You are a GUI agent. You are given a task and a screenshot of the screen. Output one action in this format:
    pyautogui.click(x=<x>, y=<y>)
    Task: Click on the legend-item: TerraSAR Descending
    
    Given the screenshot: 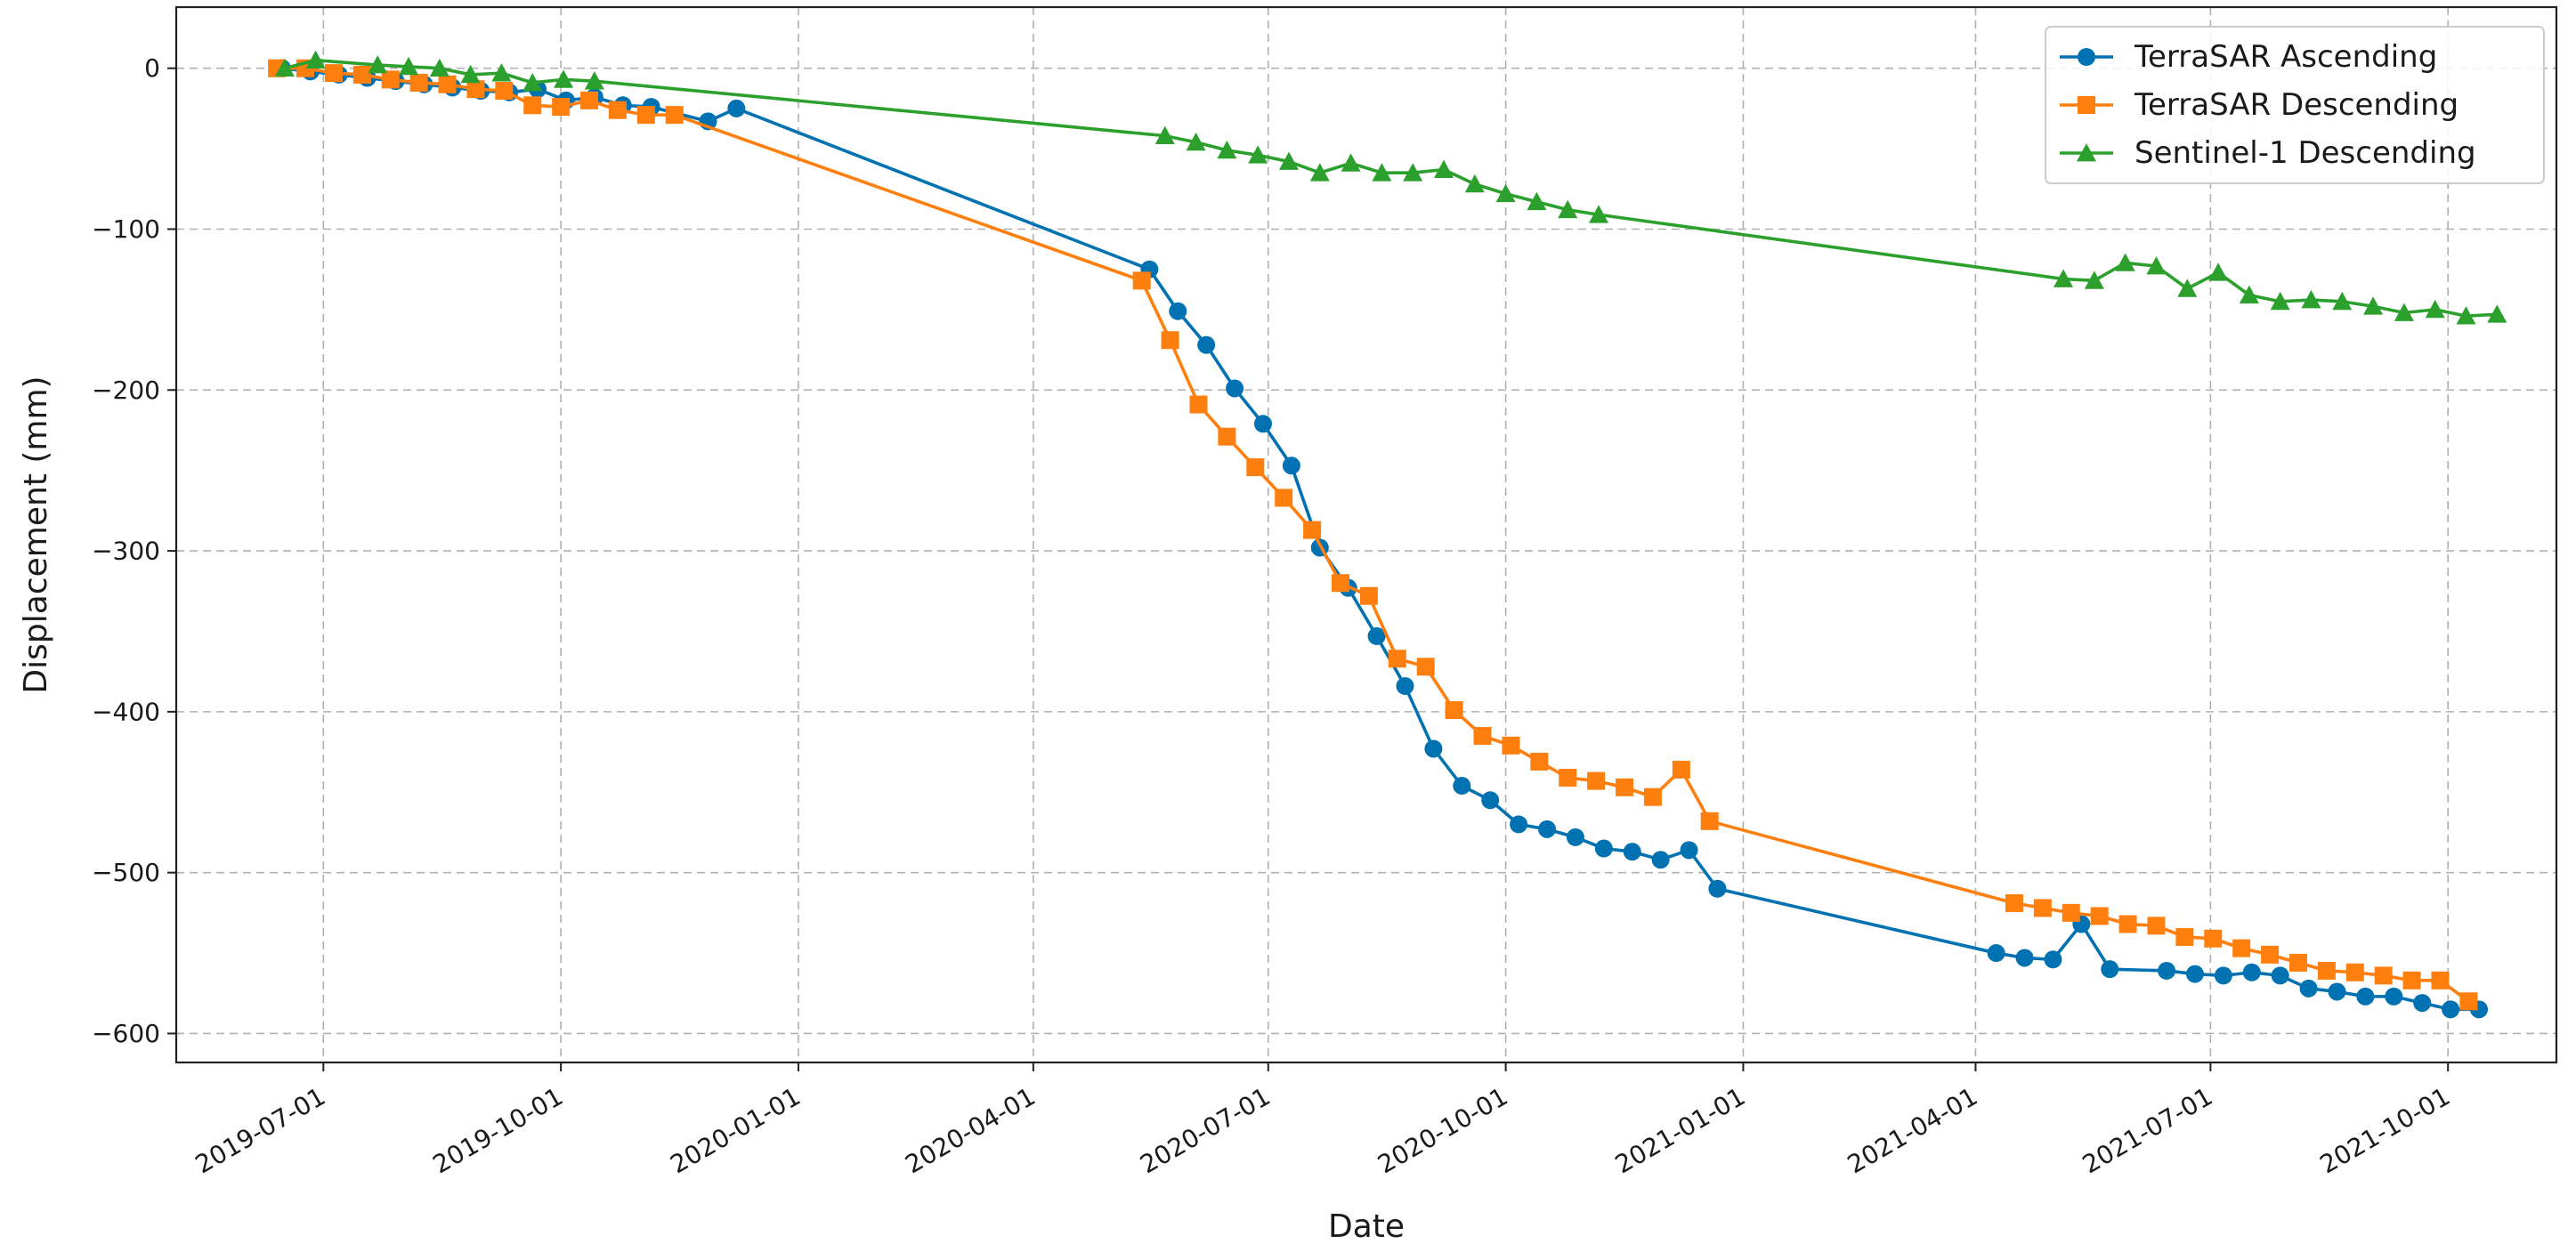 What is the action you would take?
    pyautogui.click(x=2259, y=105)
    